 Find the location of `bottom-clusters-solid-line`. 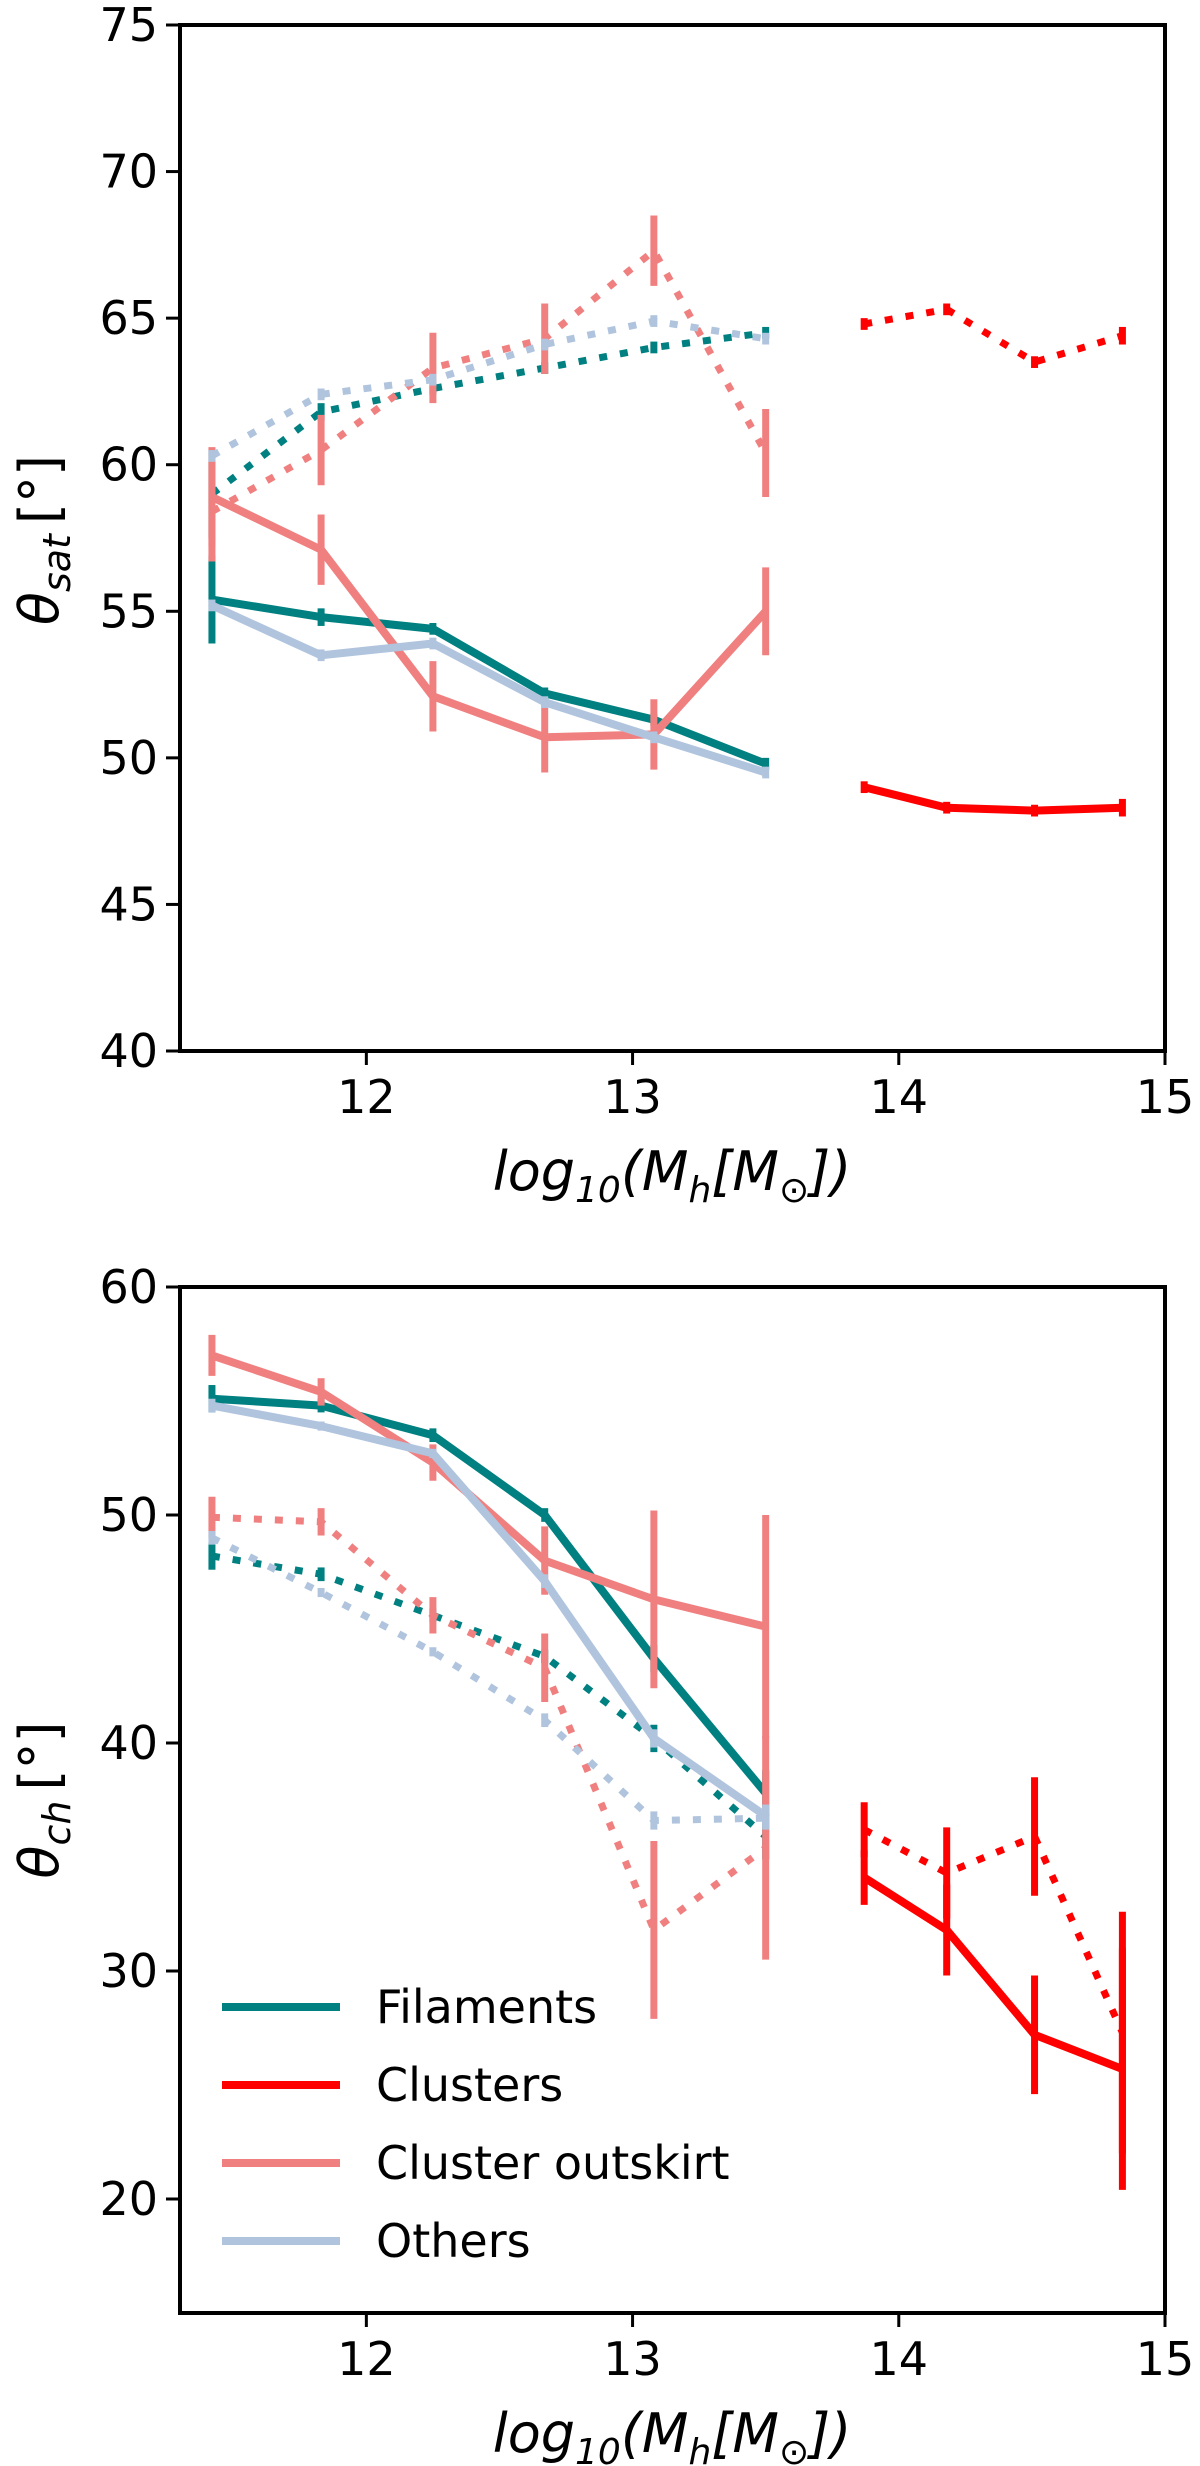

bottom-clusters-solid-line is located at coordinates (993, 1973).